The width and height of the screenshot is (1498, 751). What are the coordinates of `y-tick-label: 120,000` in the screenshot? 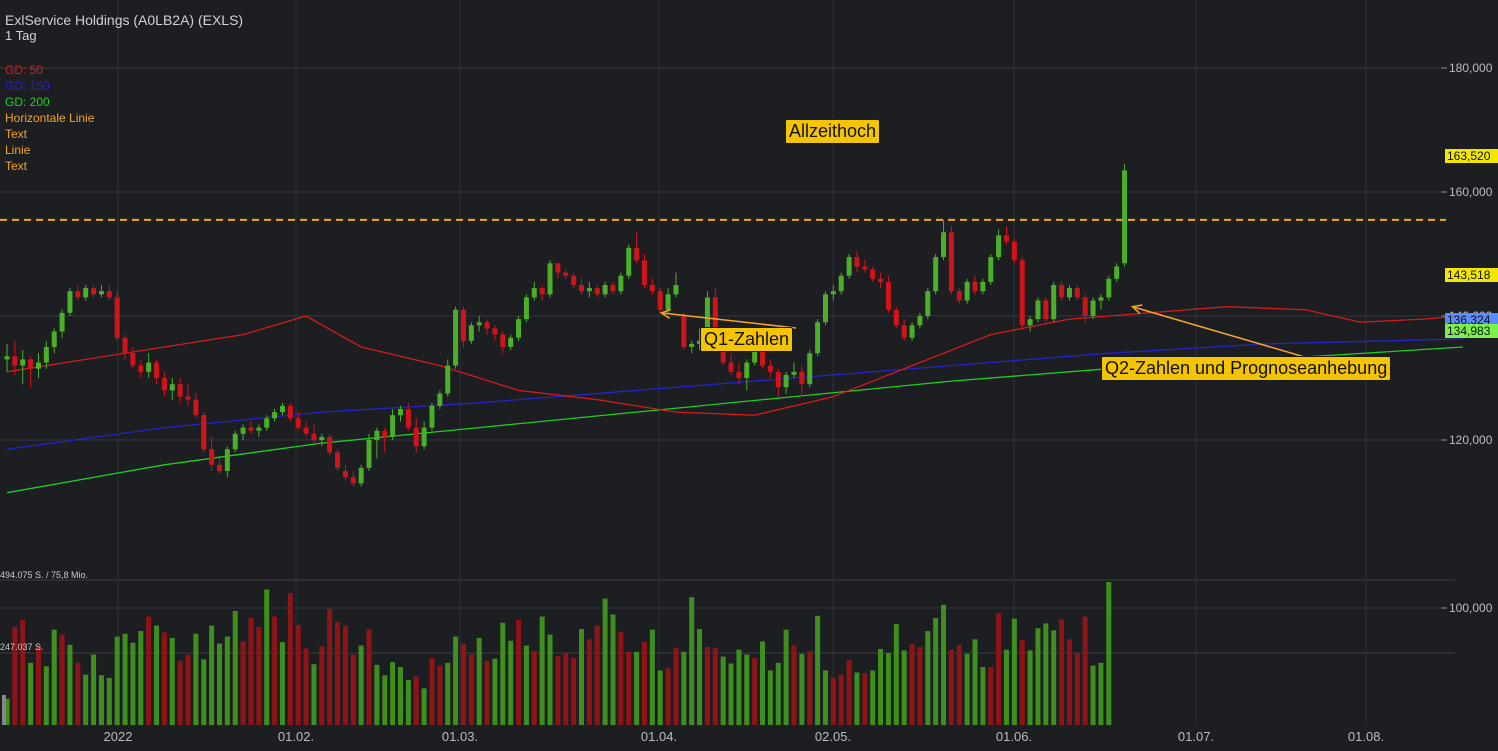 It's located at (1471, 440).